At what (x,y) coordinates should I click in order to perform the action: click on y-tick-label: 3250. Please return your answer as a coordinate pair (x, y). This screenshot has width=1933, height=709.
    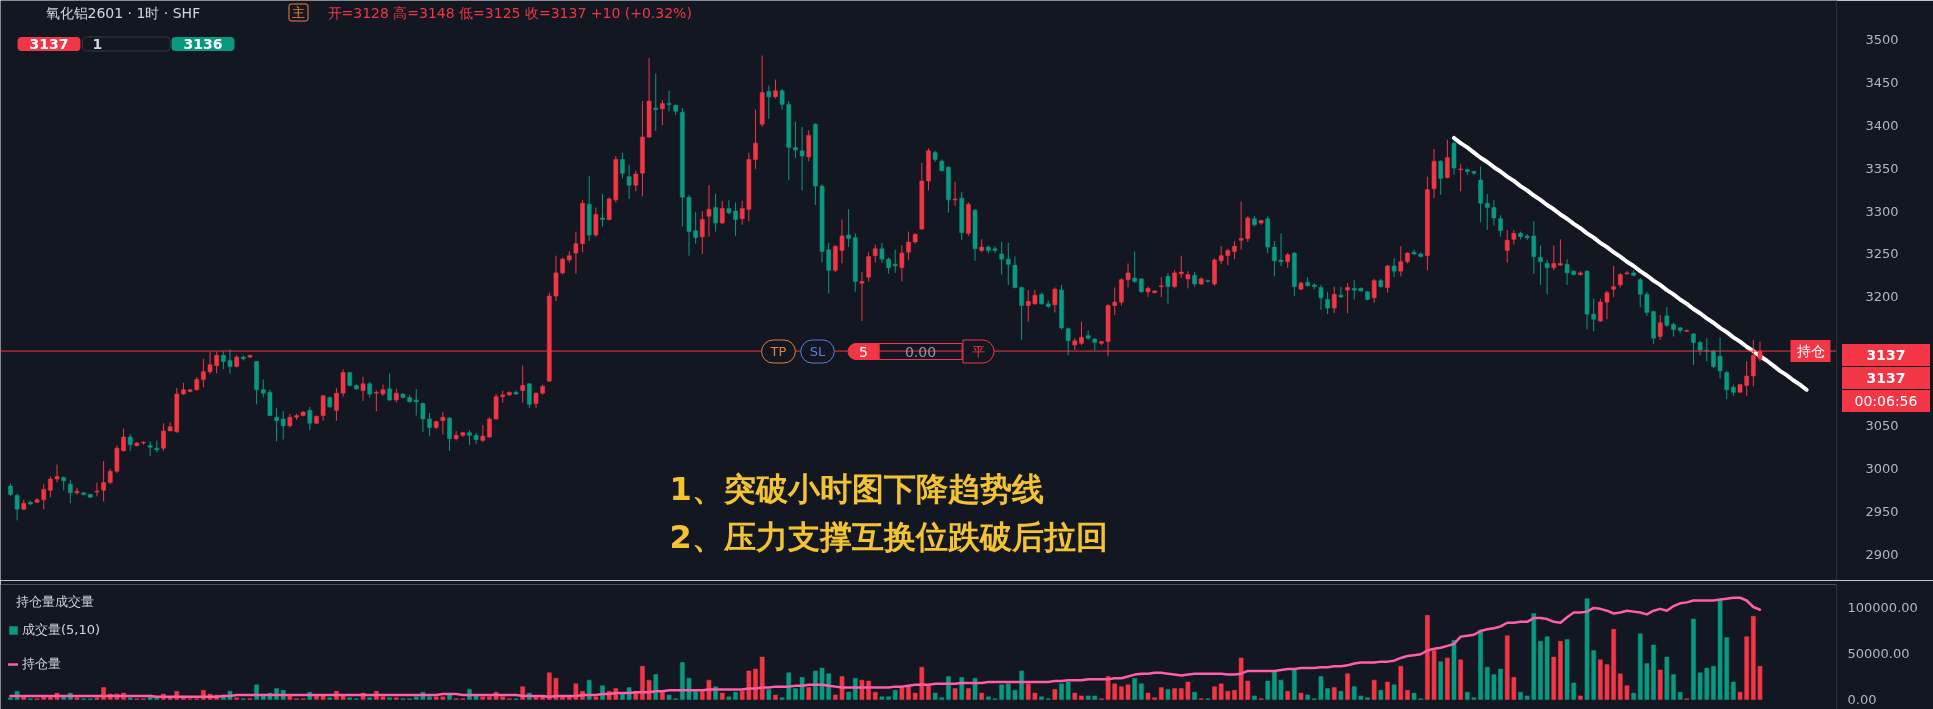
    Looking at the image, I should click on (1882, 254).